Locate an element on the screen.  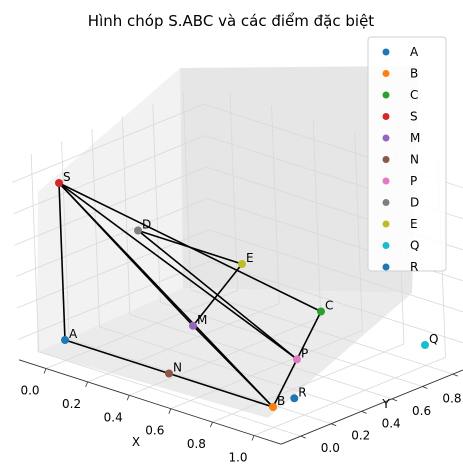
legend-marker-S is located at coordinates (386, 116).